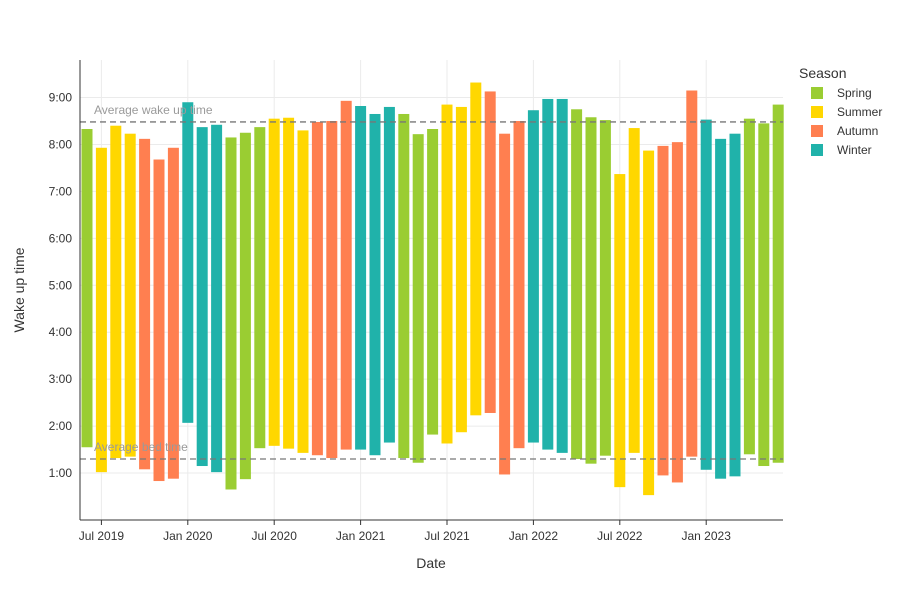 The width and height of the screenshot is (900, 600). I want to click on y-axis-title: Wake up time, so click(19, 289).